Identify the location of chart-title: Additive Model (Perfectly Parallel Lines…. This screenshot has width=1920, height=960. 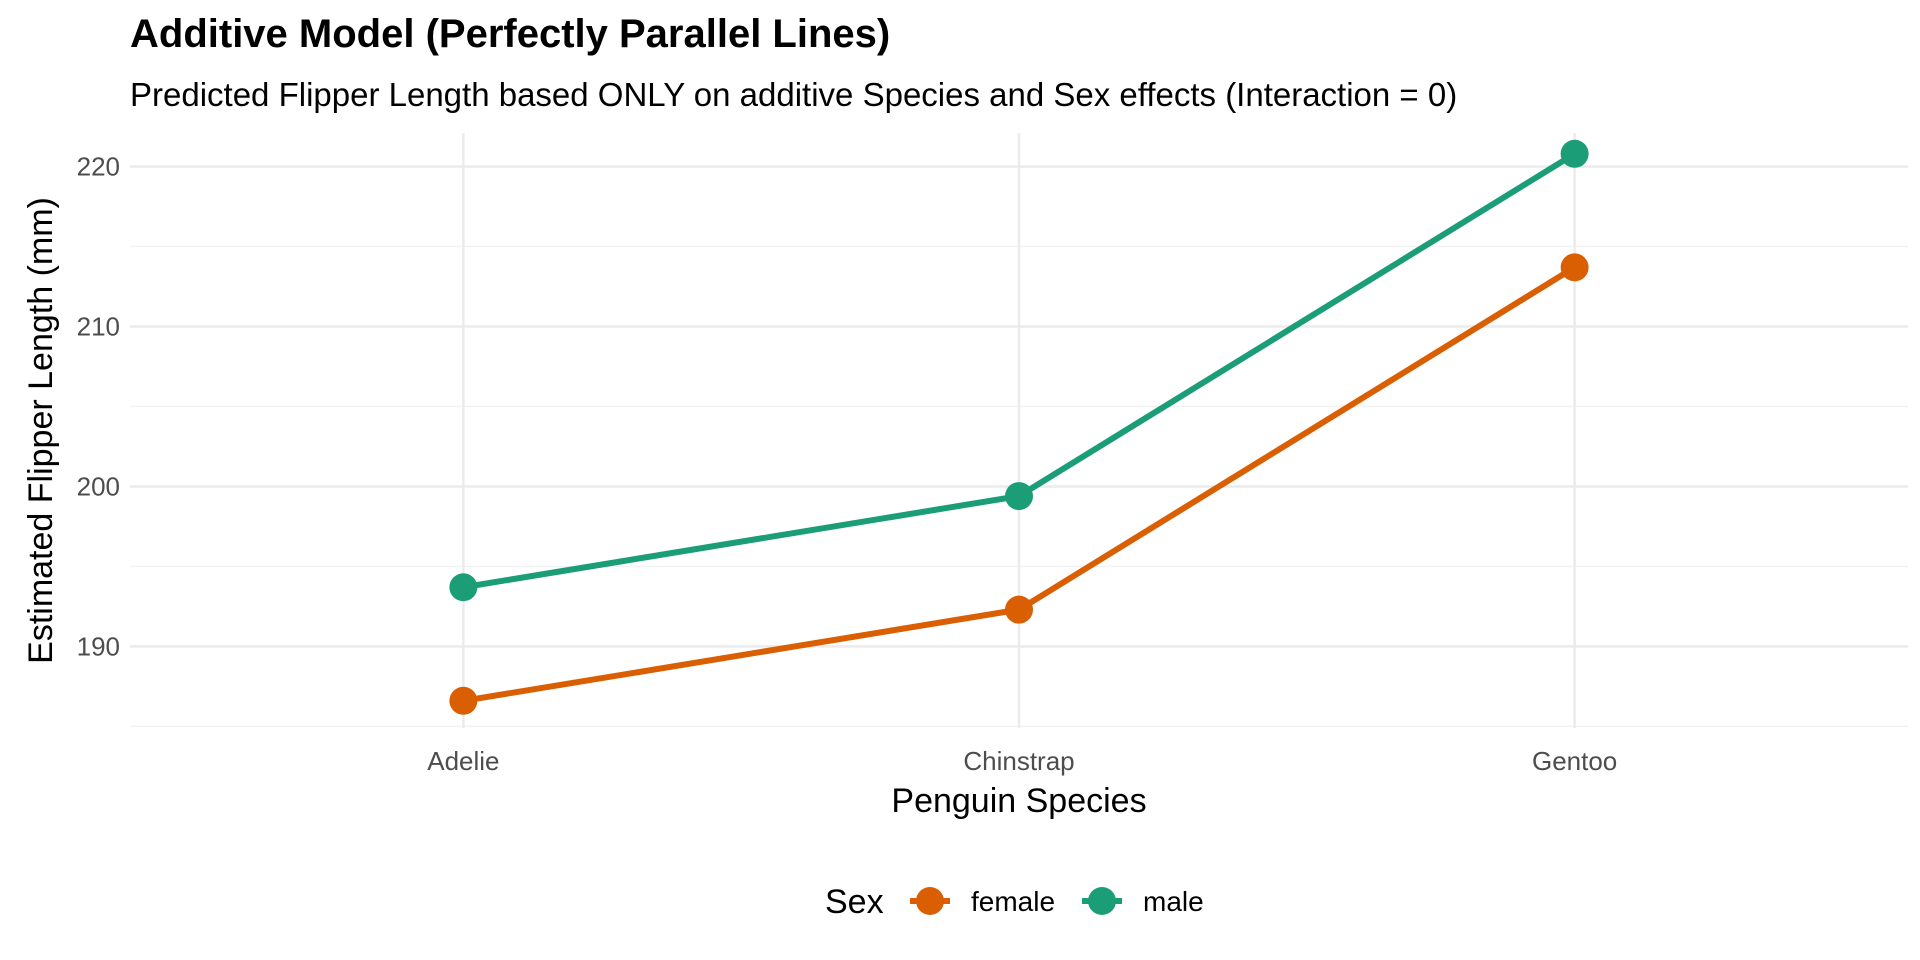
(510, 34).